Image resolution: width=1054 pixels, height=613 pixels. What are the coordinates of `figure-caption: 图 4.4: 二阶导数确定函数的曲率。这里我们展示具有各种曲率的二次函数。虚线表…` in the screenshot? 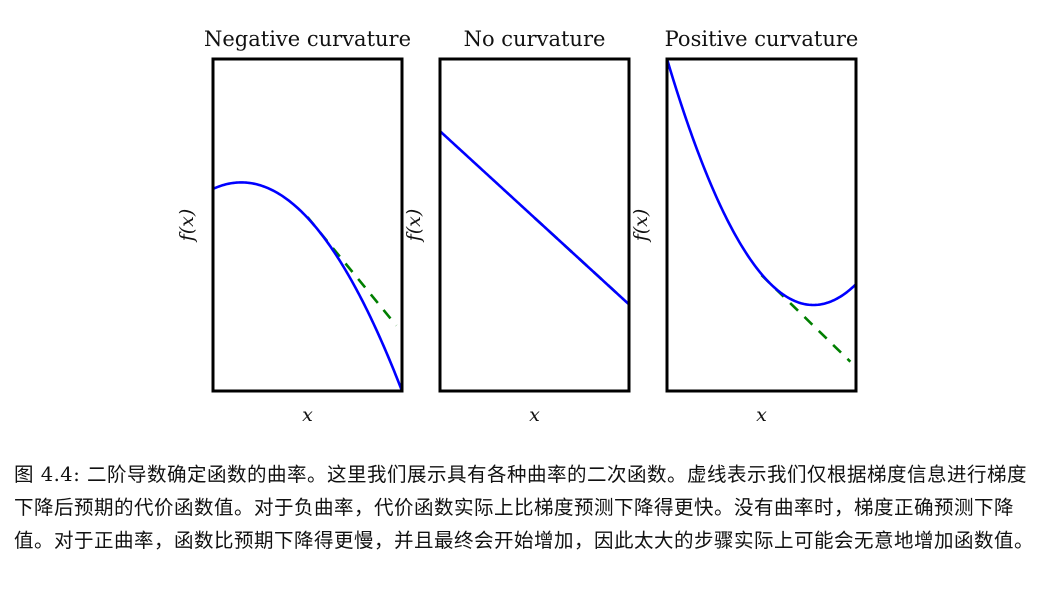 It's located at (524, 507).